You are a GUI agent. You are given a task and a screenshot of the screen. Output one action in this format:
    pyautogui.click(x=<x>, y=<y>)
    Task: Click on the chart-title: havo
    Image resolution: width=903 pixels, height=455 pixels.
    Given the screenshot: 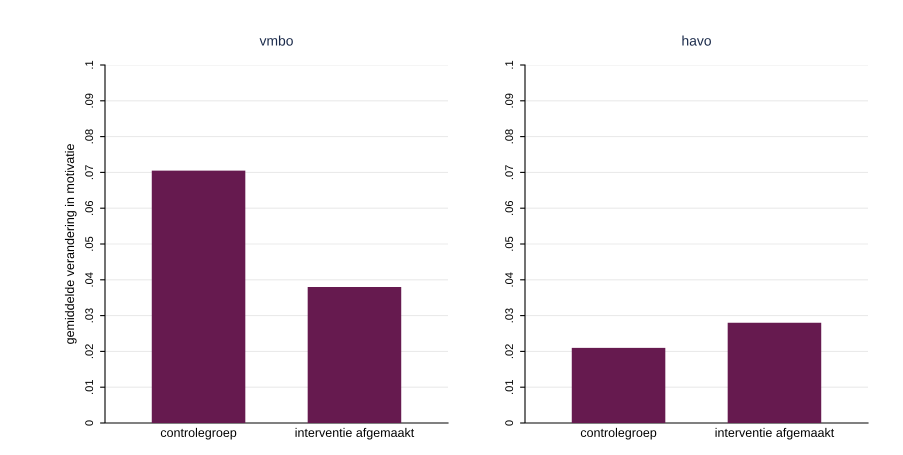 What is the action you would take?
    pyautogui.click(x=696, y=40)
    